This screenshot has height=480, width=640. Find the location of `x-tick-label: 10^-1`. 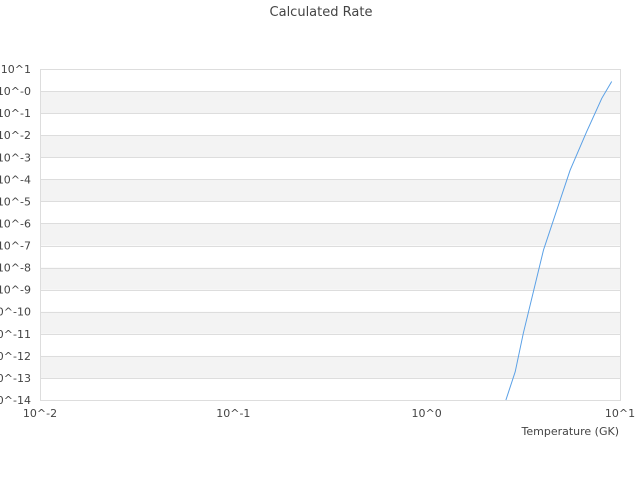

x-tick-label: 10^-1 is located at coordinates (233, 413).